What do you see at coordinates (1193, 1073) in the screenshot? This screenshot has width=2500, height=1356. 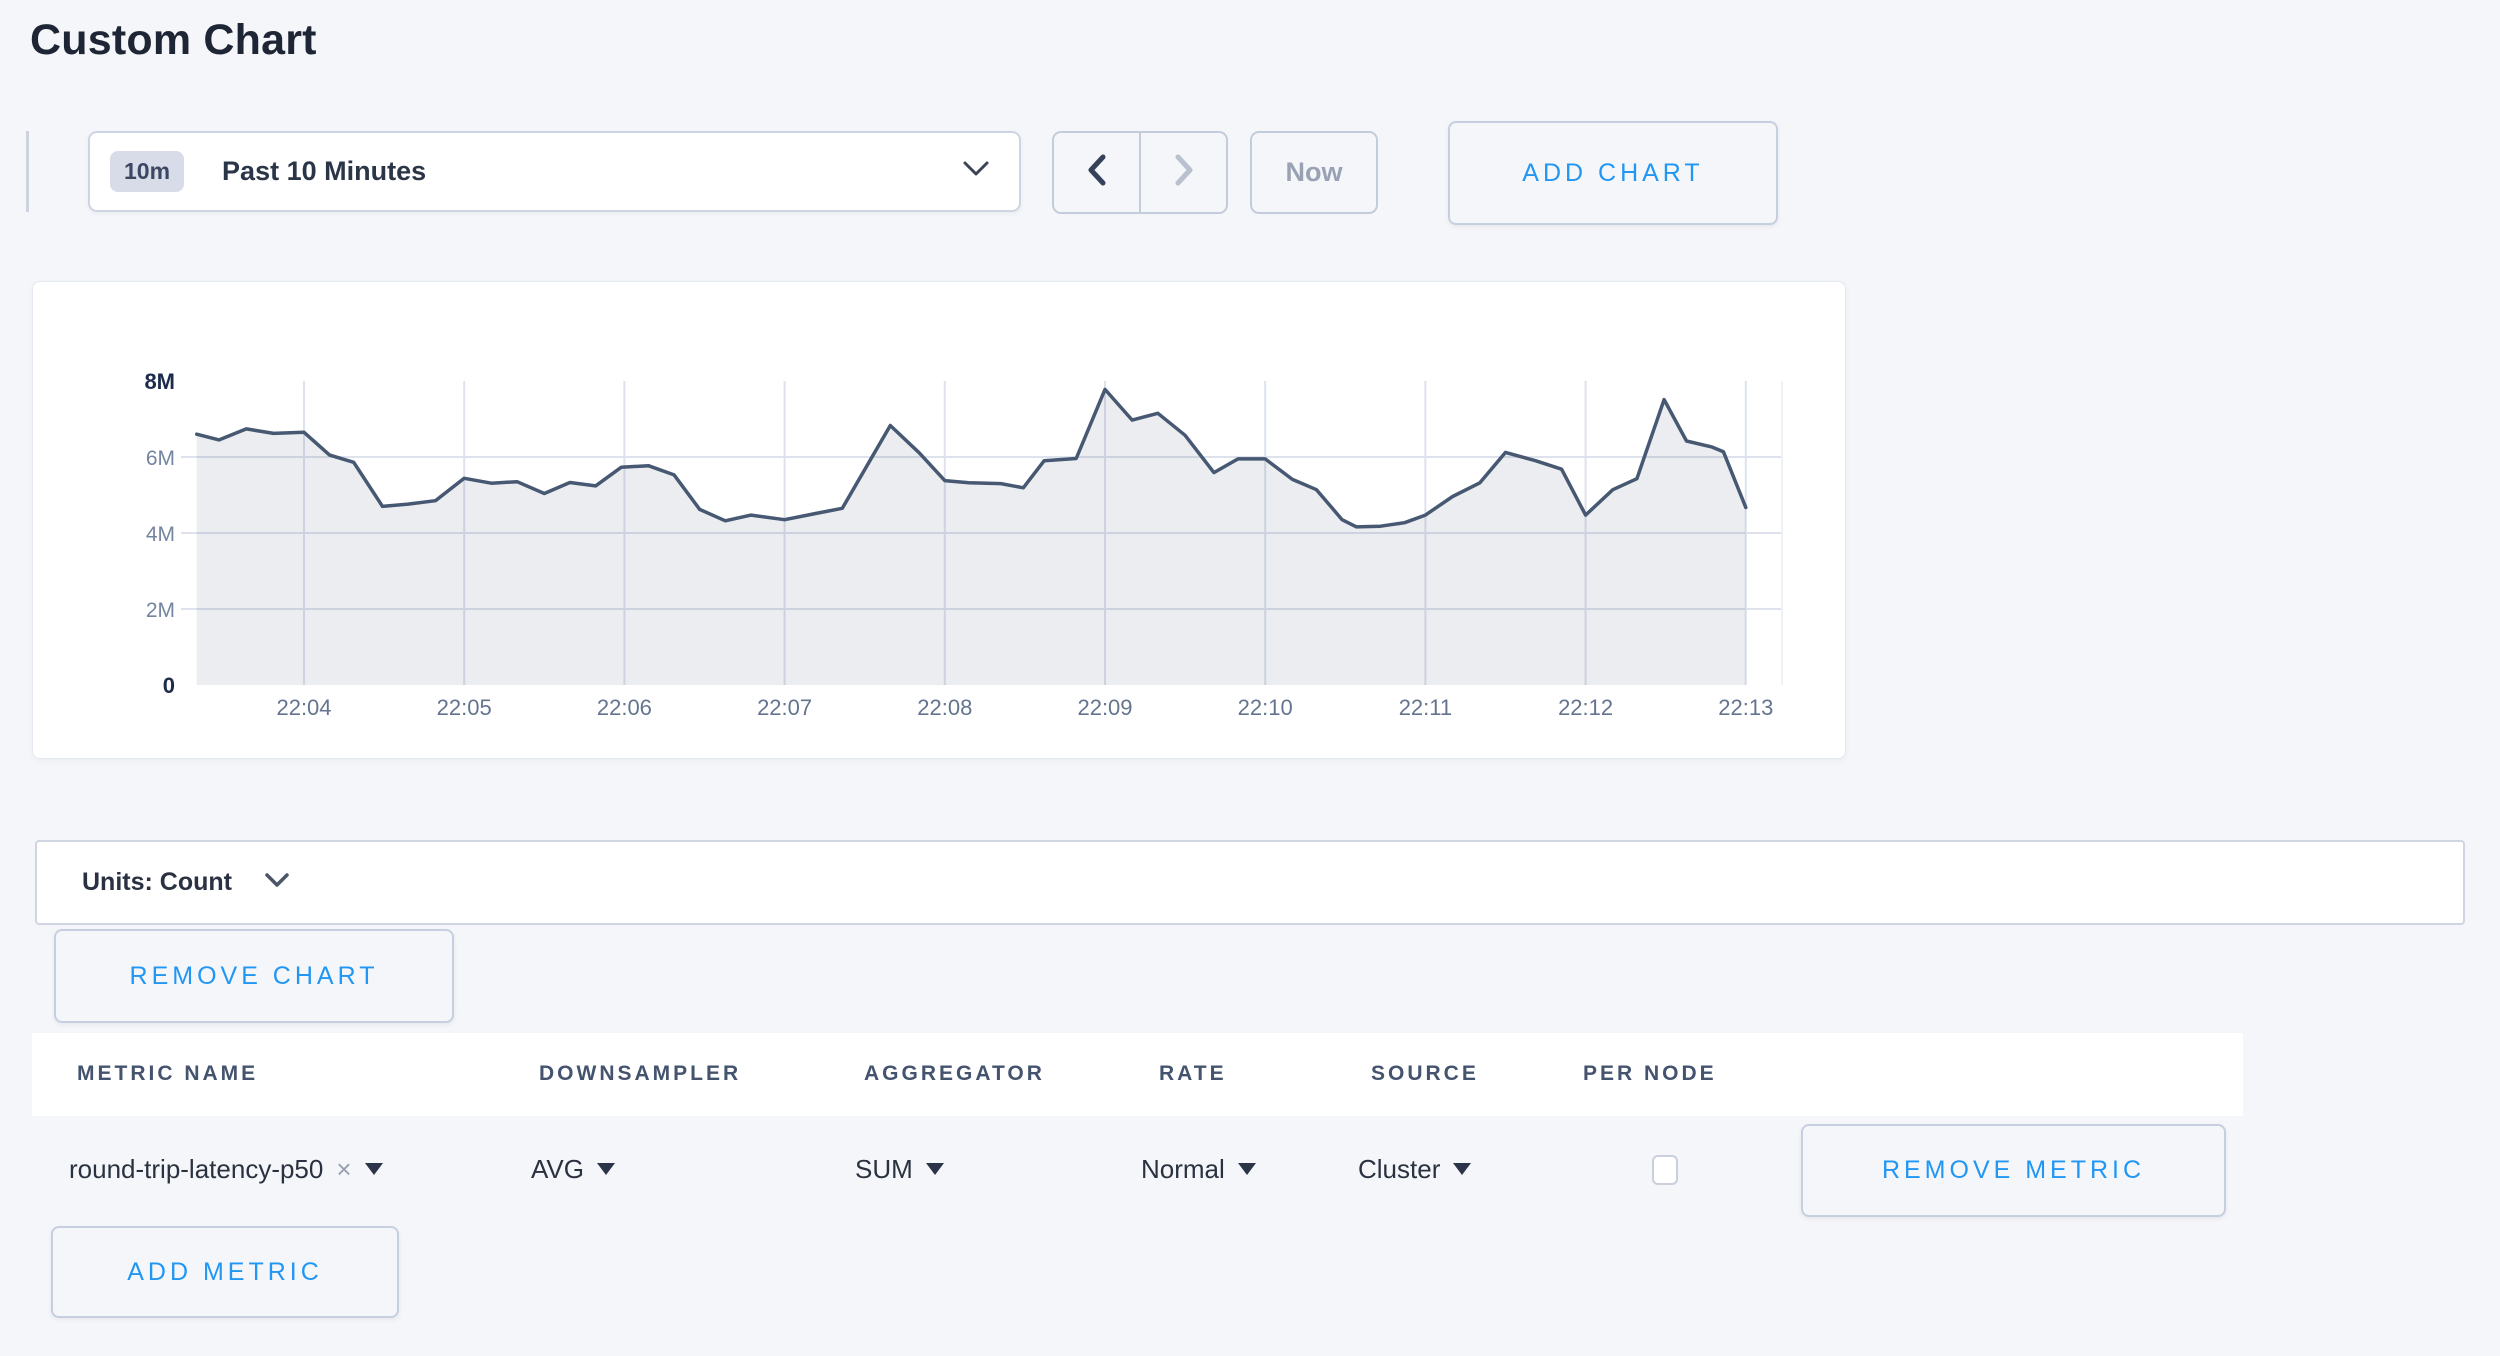 I see `col-header-rate: RATE` at bounding box center [1193, 1073].